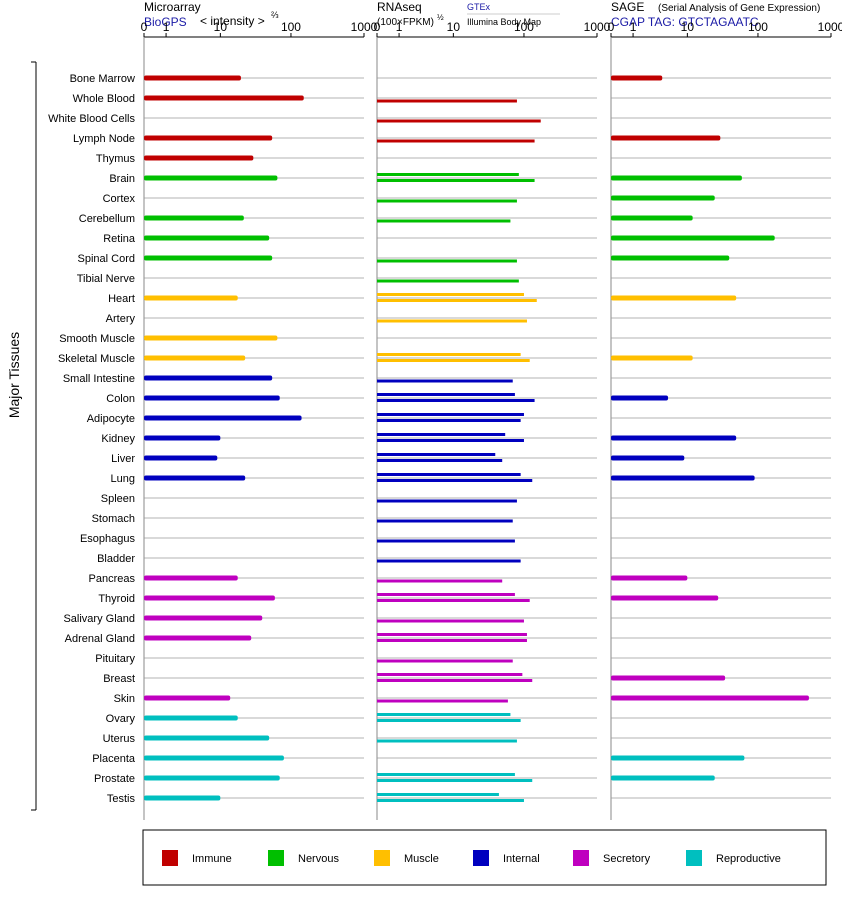 The height and width of the screenshot is (900, 842). I want to click on tissue-label: Esophagus, so click(108, 539).